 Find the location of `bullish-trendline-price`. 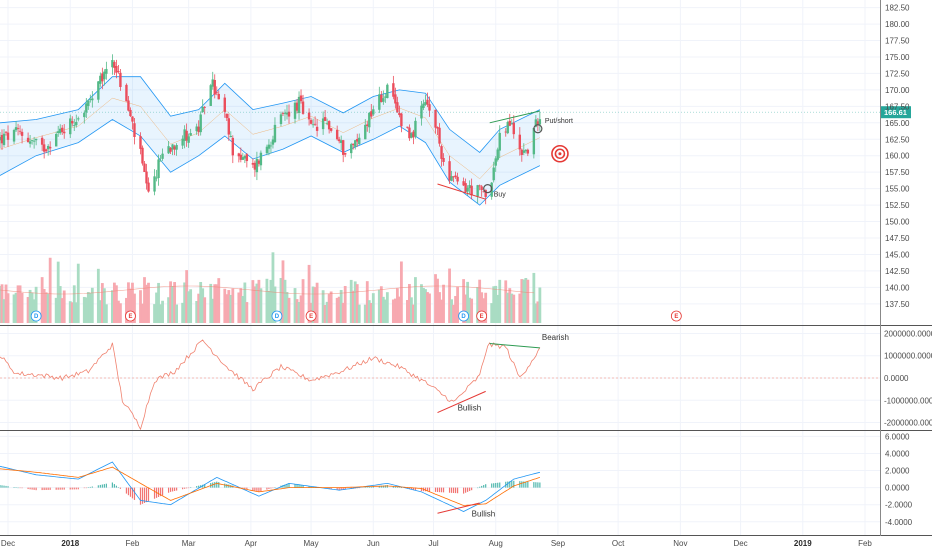

bullish-trendline-price is located at coordinates (461, 191).